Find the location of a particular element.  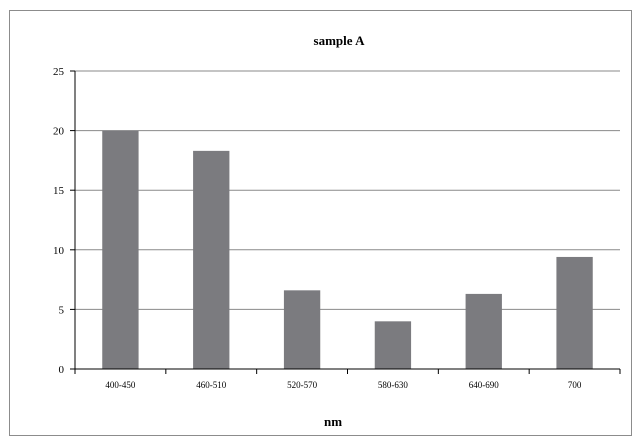

x-tick-label: 580-630 is located at coordinates (393, 385).